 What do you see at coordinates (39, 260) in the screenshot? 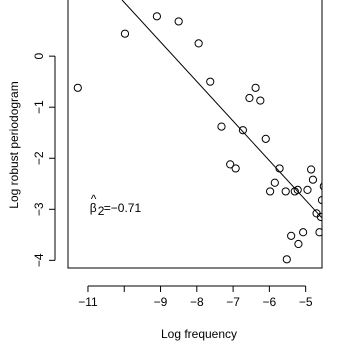
I see `y-tick-label: −4` at bounding box center [39, 260].